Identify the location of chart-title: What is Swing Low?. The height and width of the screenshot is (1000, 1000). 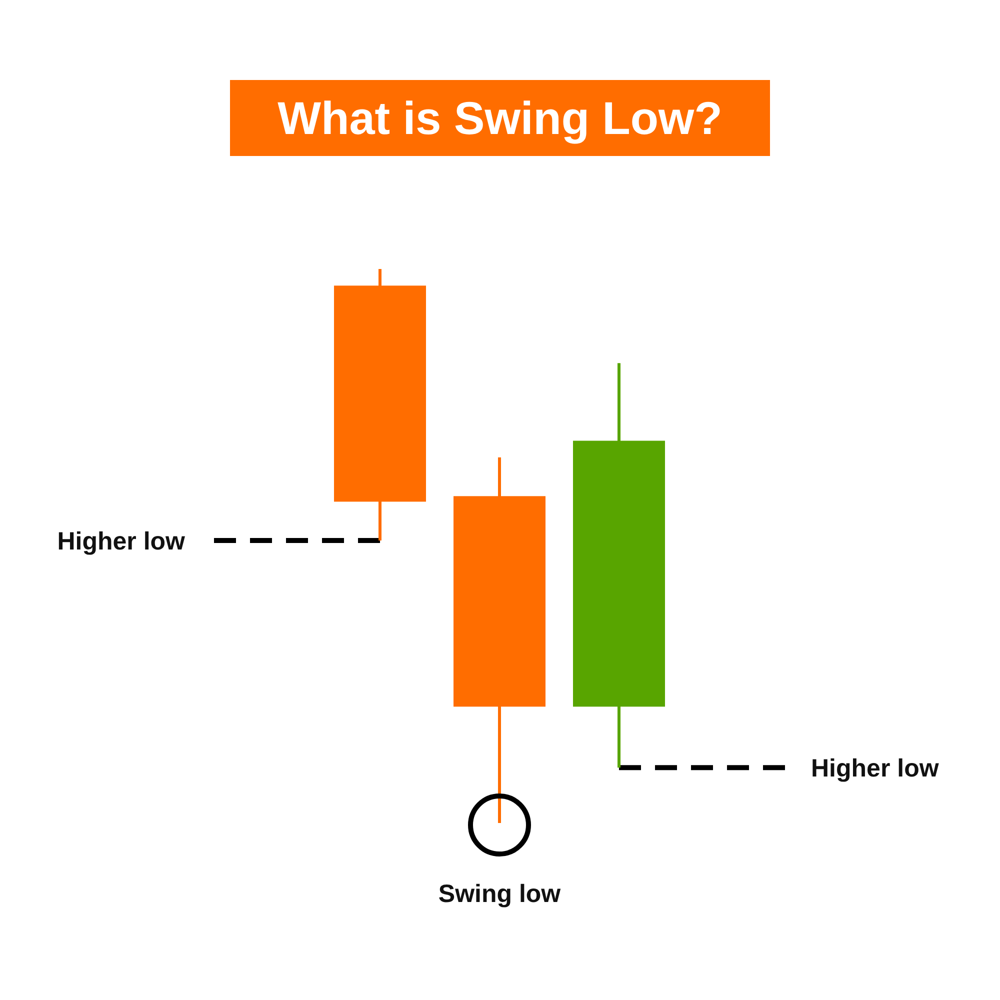
(500, 118).